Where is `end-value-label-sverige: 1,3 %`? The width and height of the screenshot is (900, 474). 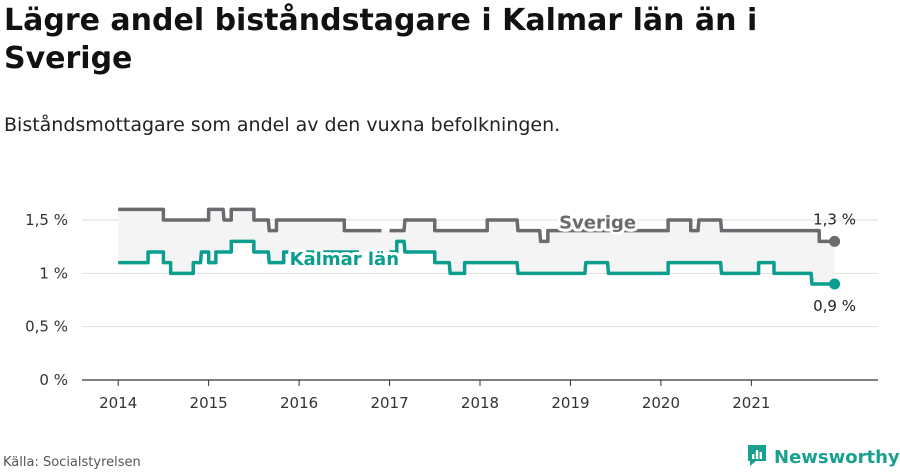 end-value-label-sverige: 1,3 % is located at coordinates (834, 219).